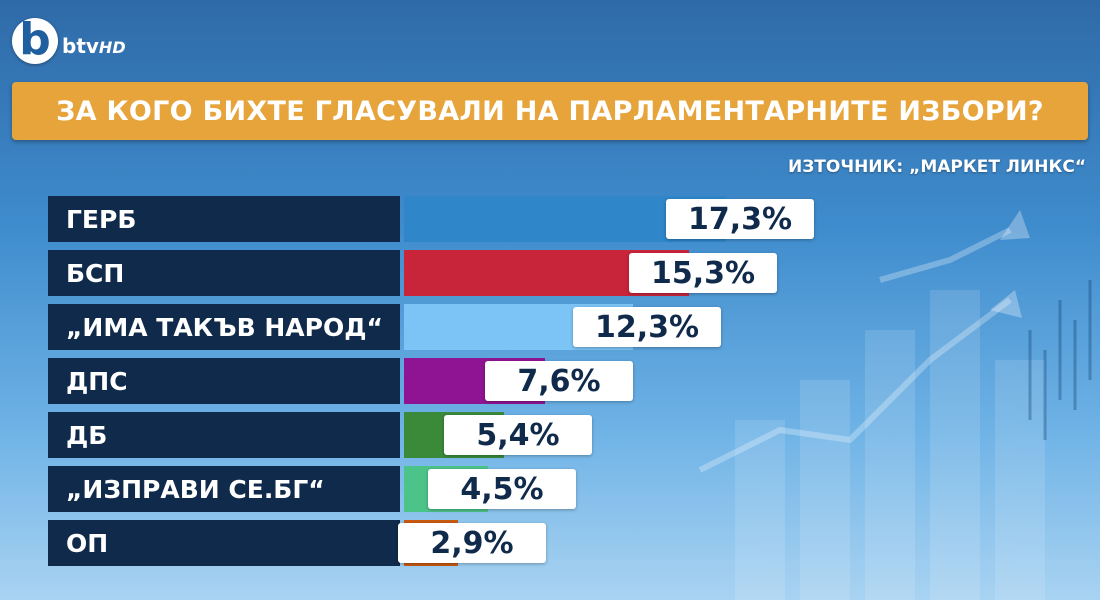 The image size is (1100, 600). Describe the element at coordinates (703, 273) in the screenshot. I see `bar-value-label: 15,3%` at that location.